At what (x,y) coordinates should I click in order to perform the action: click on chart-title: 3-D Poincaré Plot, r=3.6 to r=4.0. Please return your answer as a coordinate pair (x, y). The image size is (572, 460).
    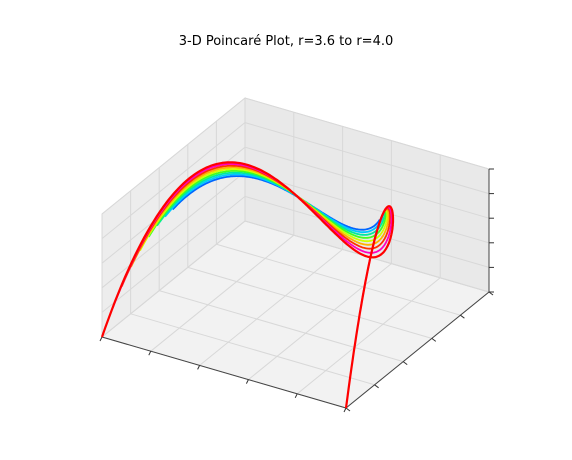
    Looking at the image, I should click on (286, 41).